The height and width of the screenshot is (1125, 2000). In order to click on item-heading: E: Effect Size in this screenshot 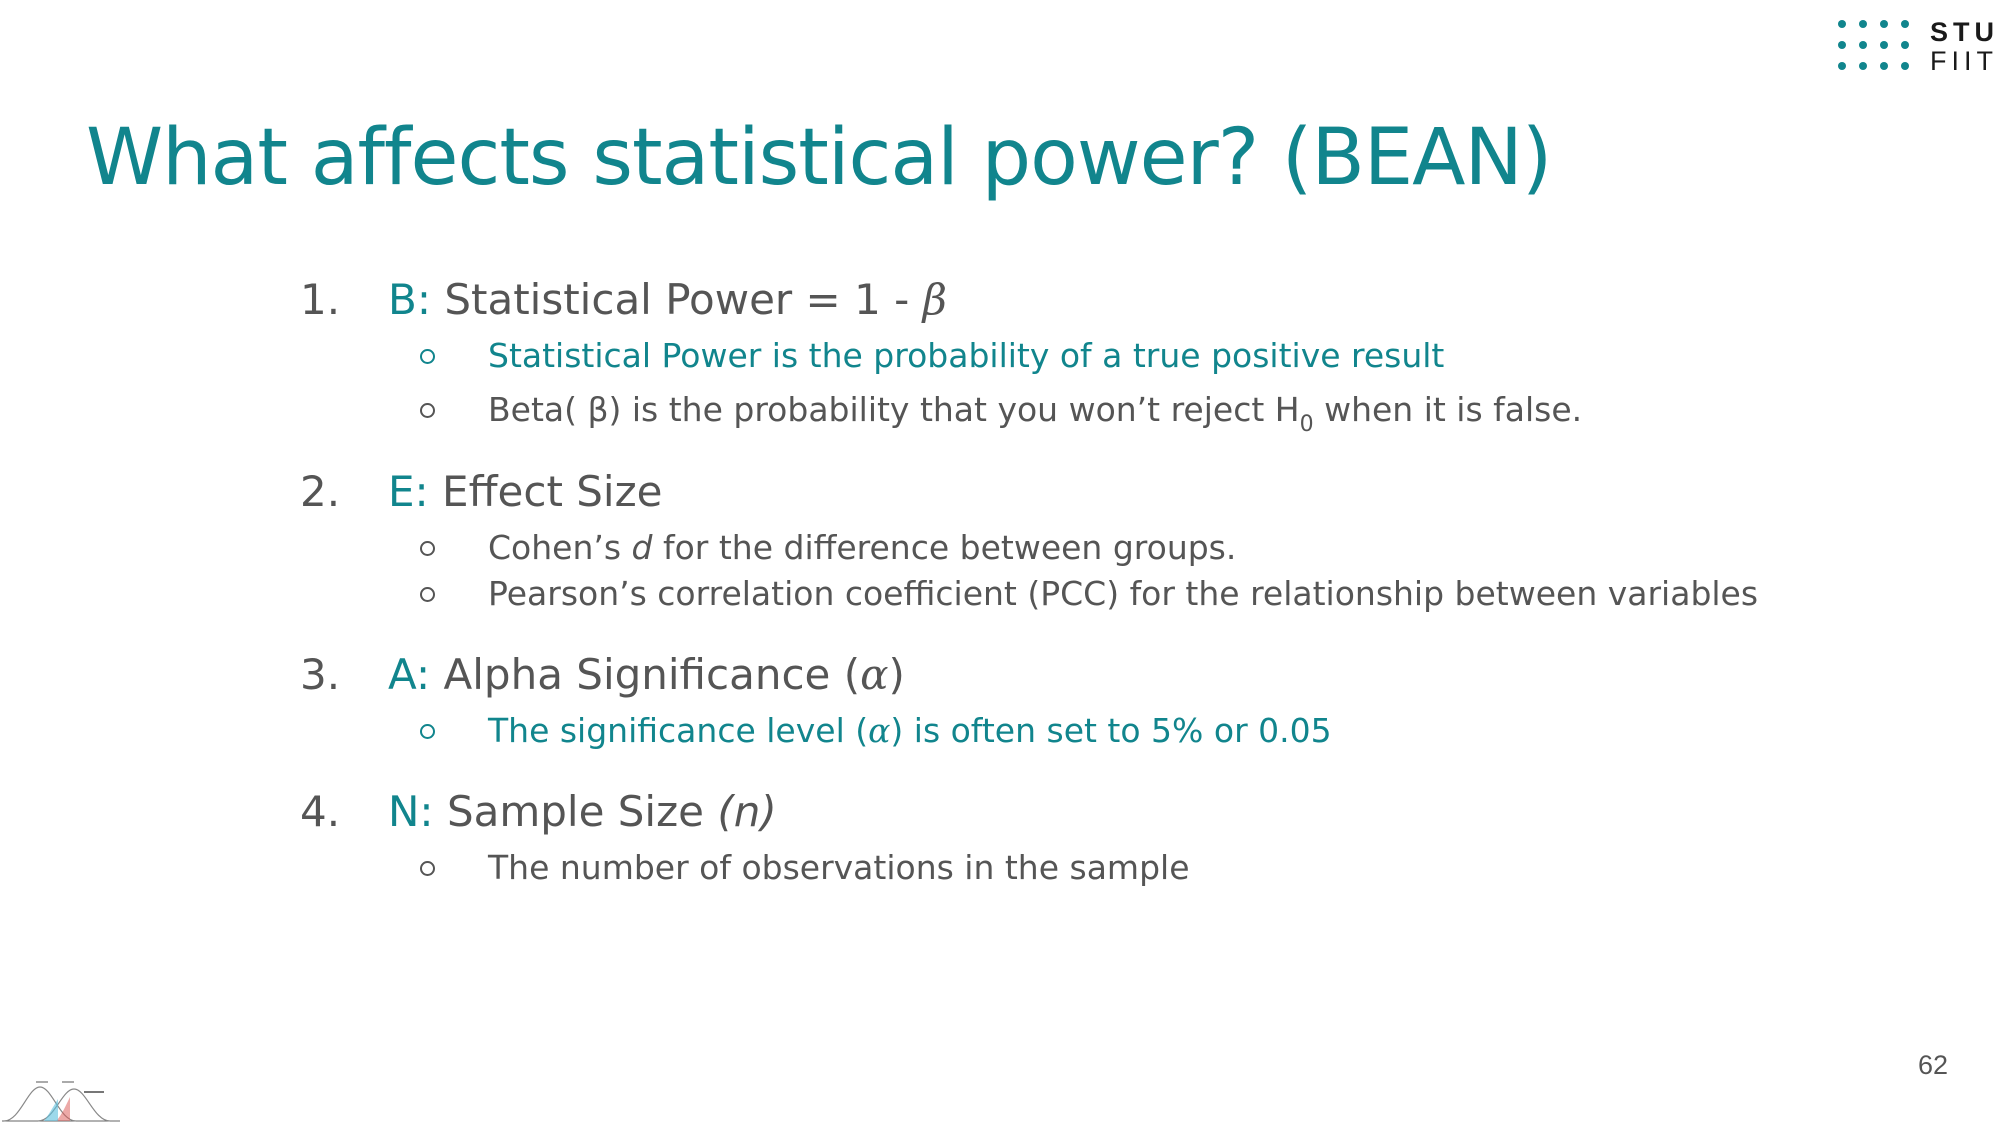, I will do `click(525, 492)`.